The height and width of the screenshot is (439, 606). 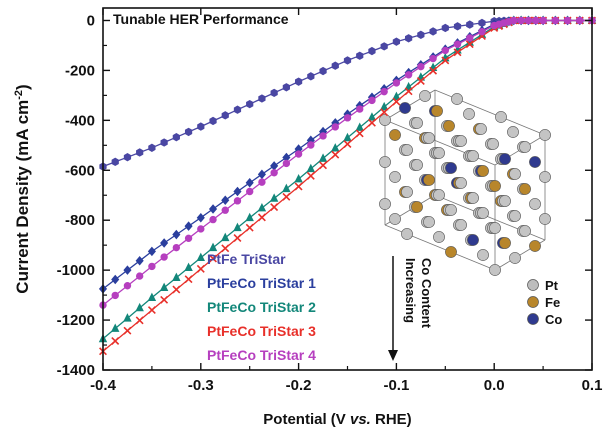 I want to click on annotation-text: Co Content, so click(x=426, y=293).